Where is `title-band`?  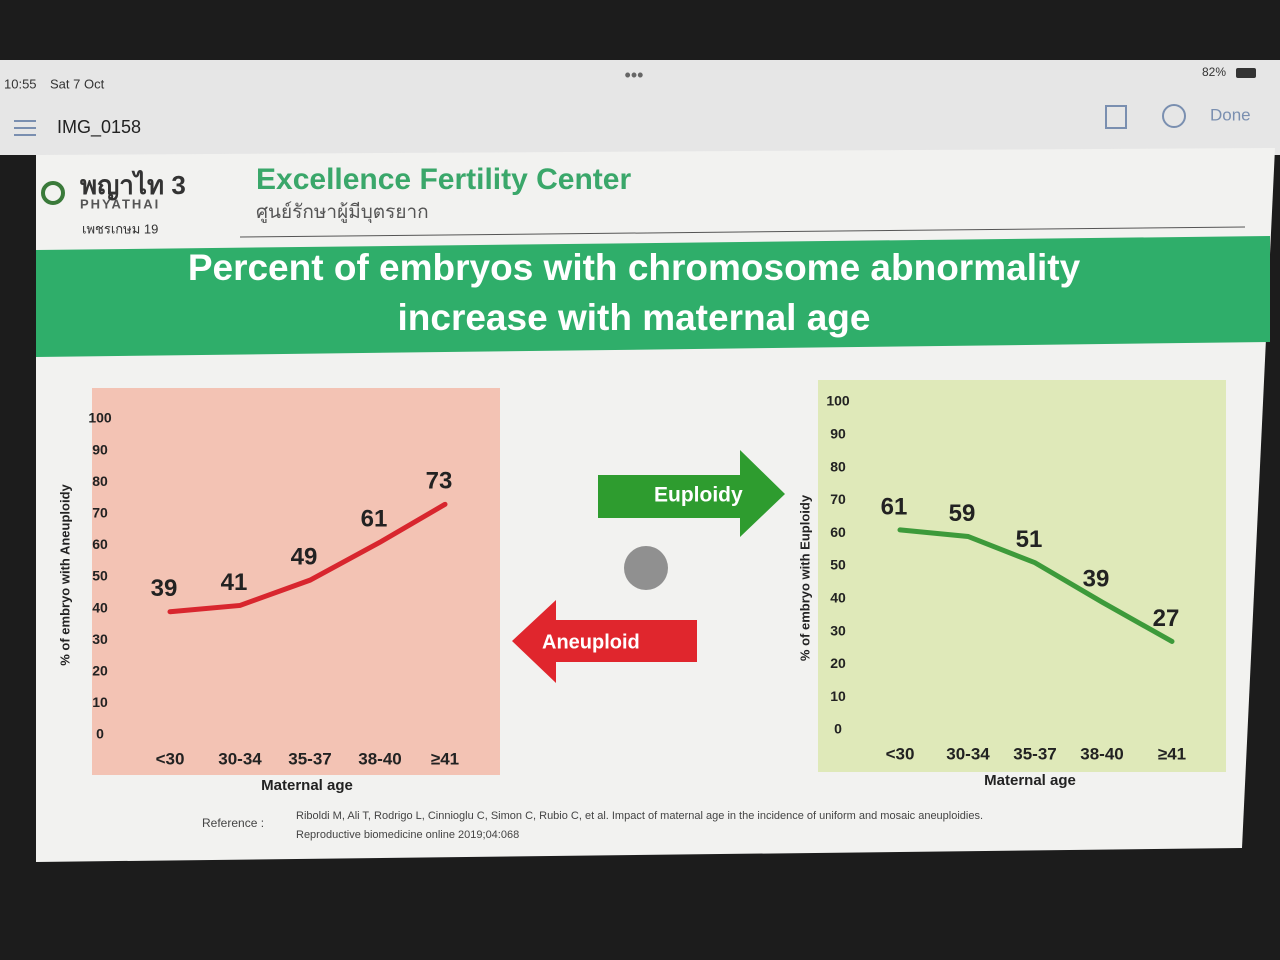
title-band is located at coordinates (653, 296).